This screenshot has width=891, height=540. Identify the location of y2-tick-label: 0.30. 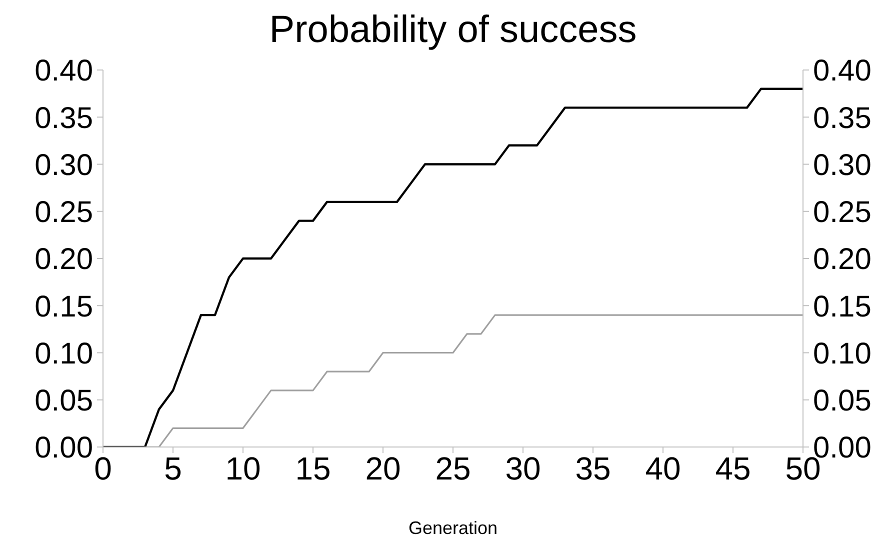
(842, 165).